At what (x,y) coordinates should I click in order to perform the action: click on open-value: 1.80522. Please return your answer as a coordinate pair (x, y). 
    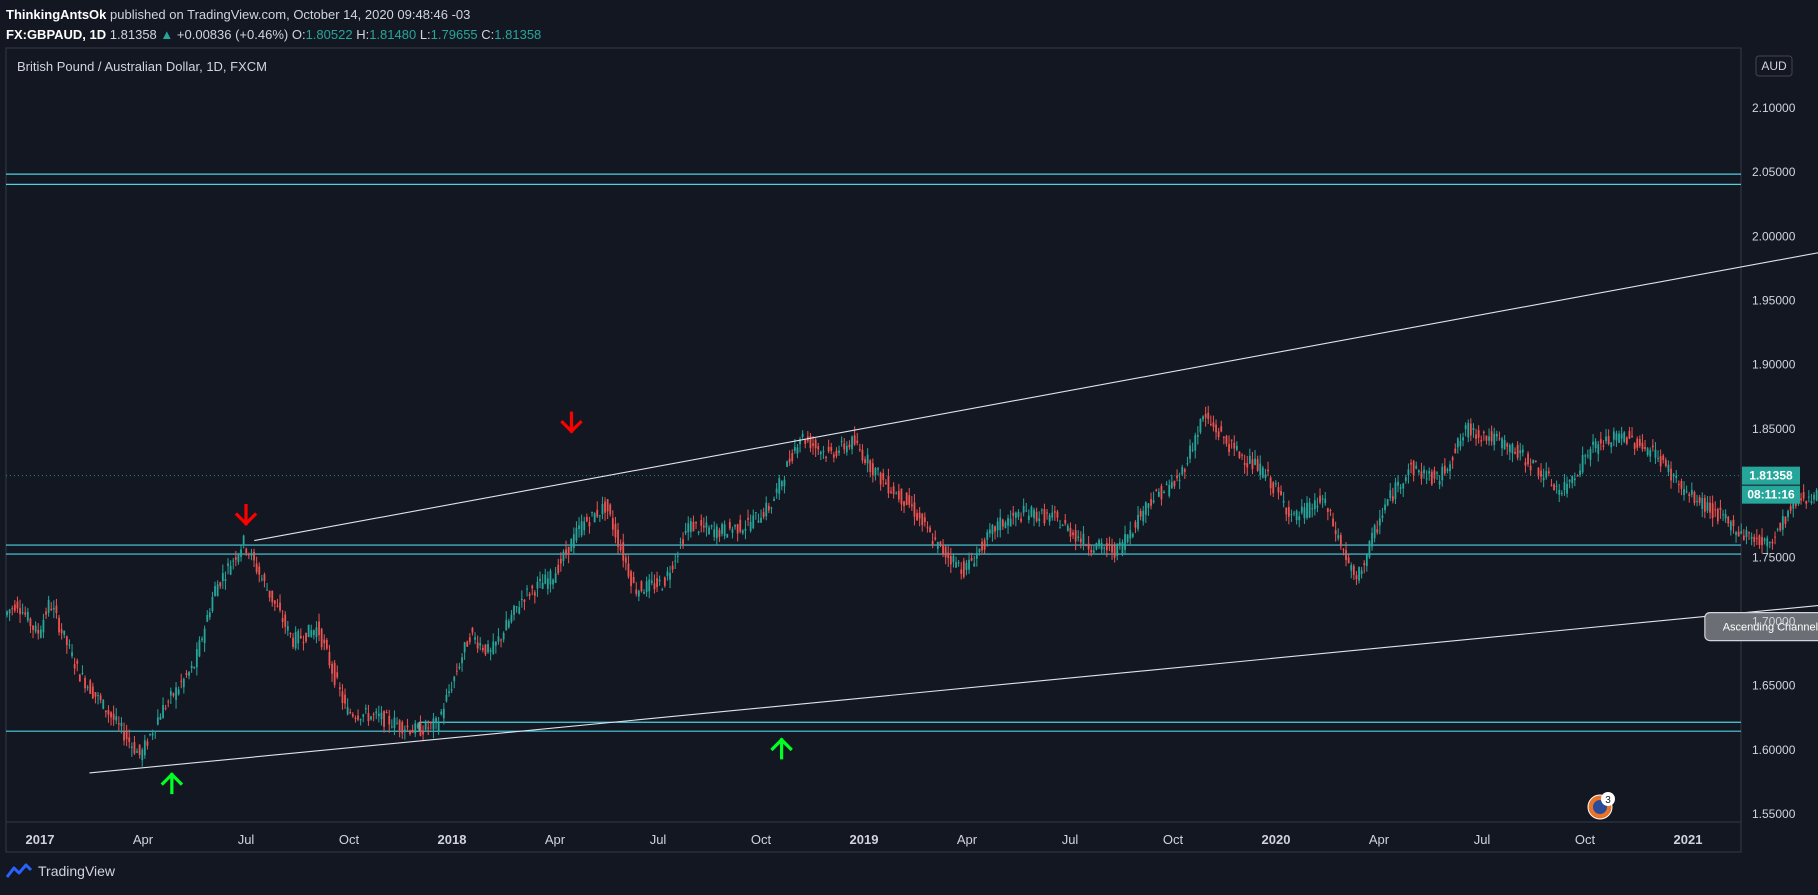
    Looking at the image, I should click on (329, 34).